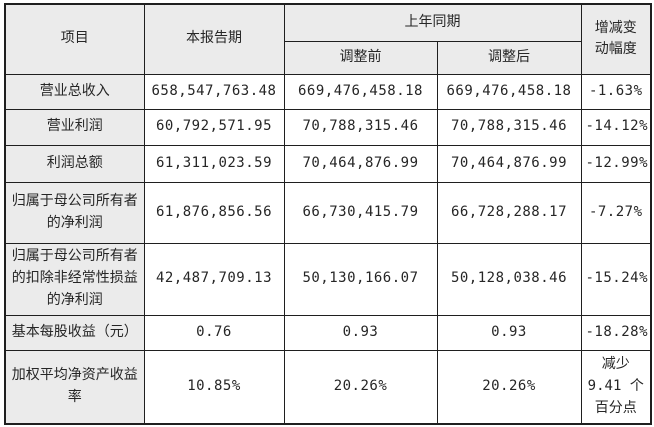 Image resolution: width=654 pixels, height=427 pixels. What do you see at coordinates (616, 279) in the screenshot?
I see `change-rate-value: -15.24%` at bounding box center [616, 279].